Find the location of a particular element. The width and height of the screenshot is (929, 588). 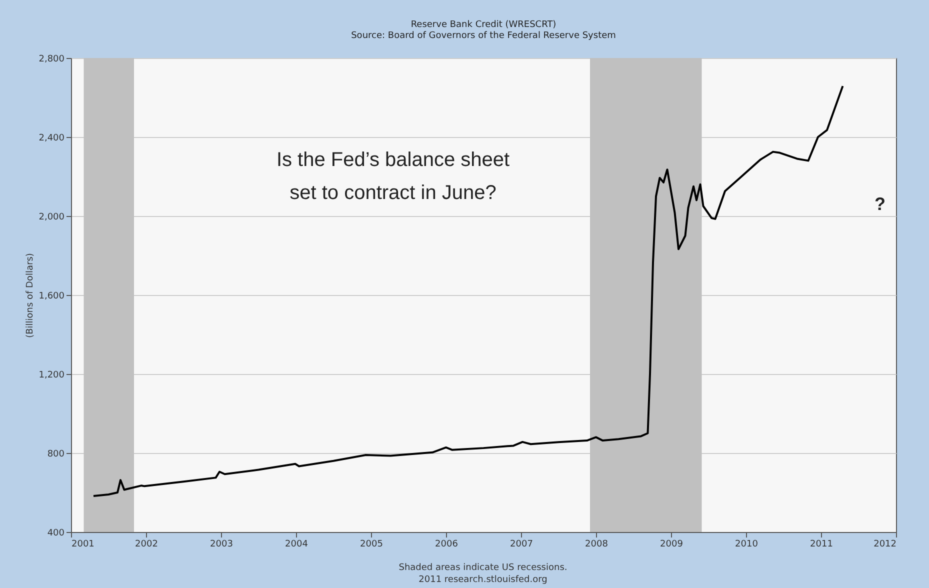

chart-title: Reserve Bank Credit (WRESCRT) is located at coordinates (483, 25).